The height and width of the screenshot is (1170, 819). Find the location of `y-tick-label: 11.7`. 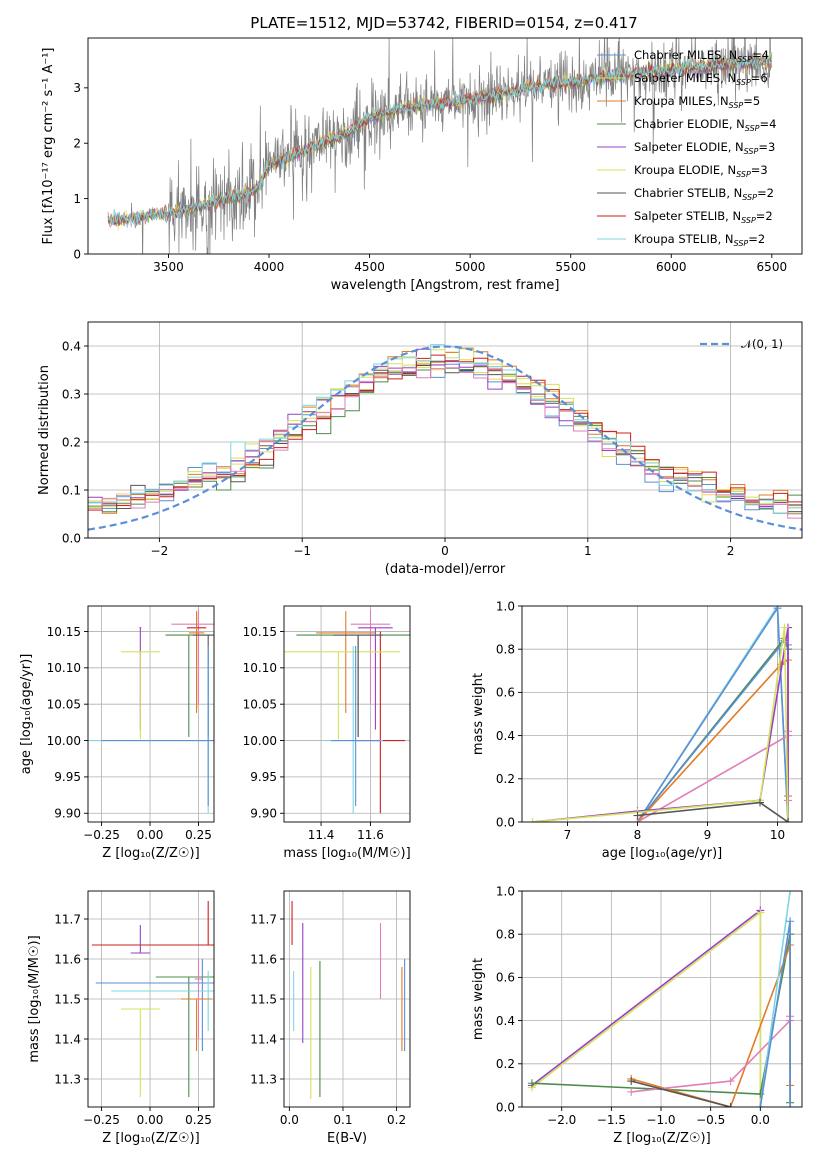

y-tick-label: 11.7 is located at coordinates (67, 919).